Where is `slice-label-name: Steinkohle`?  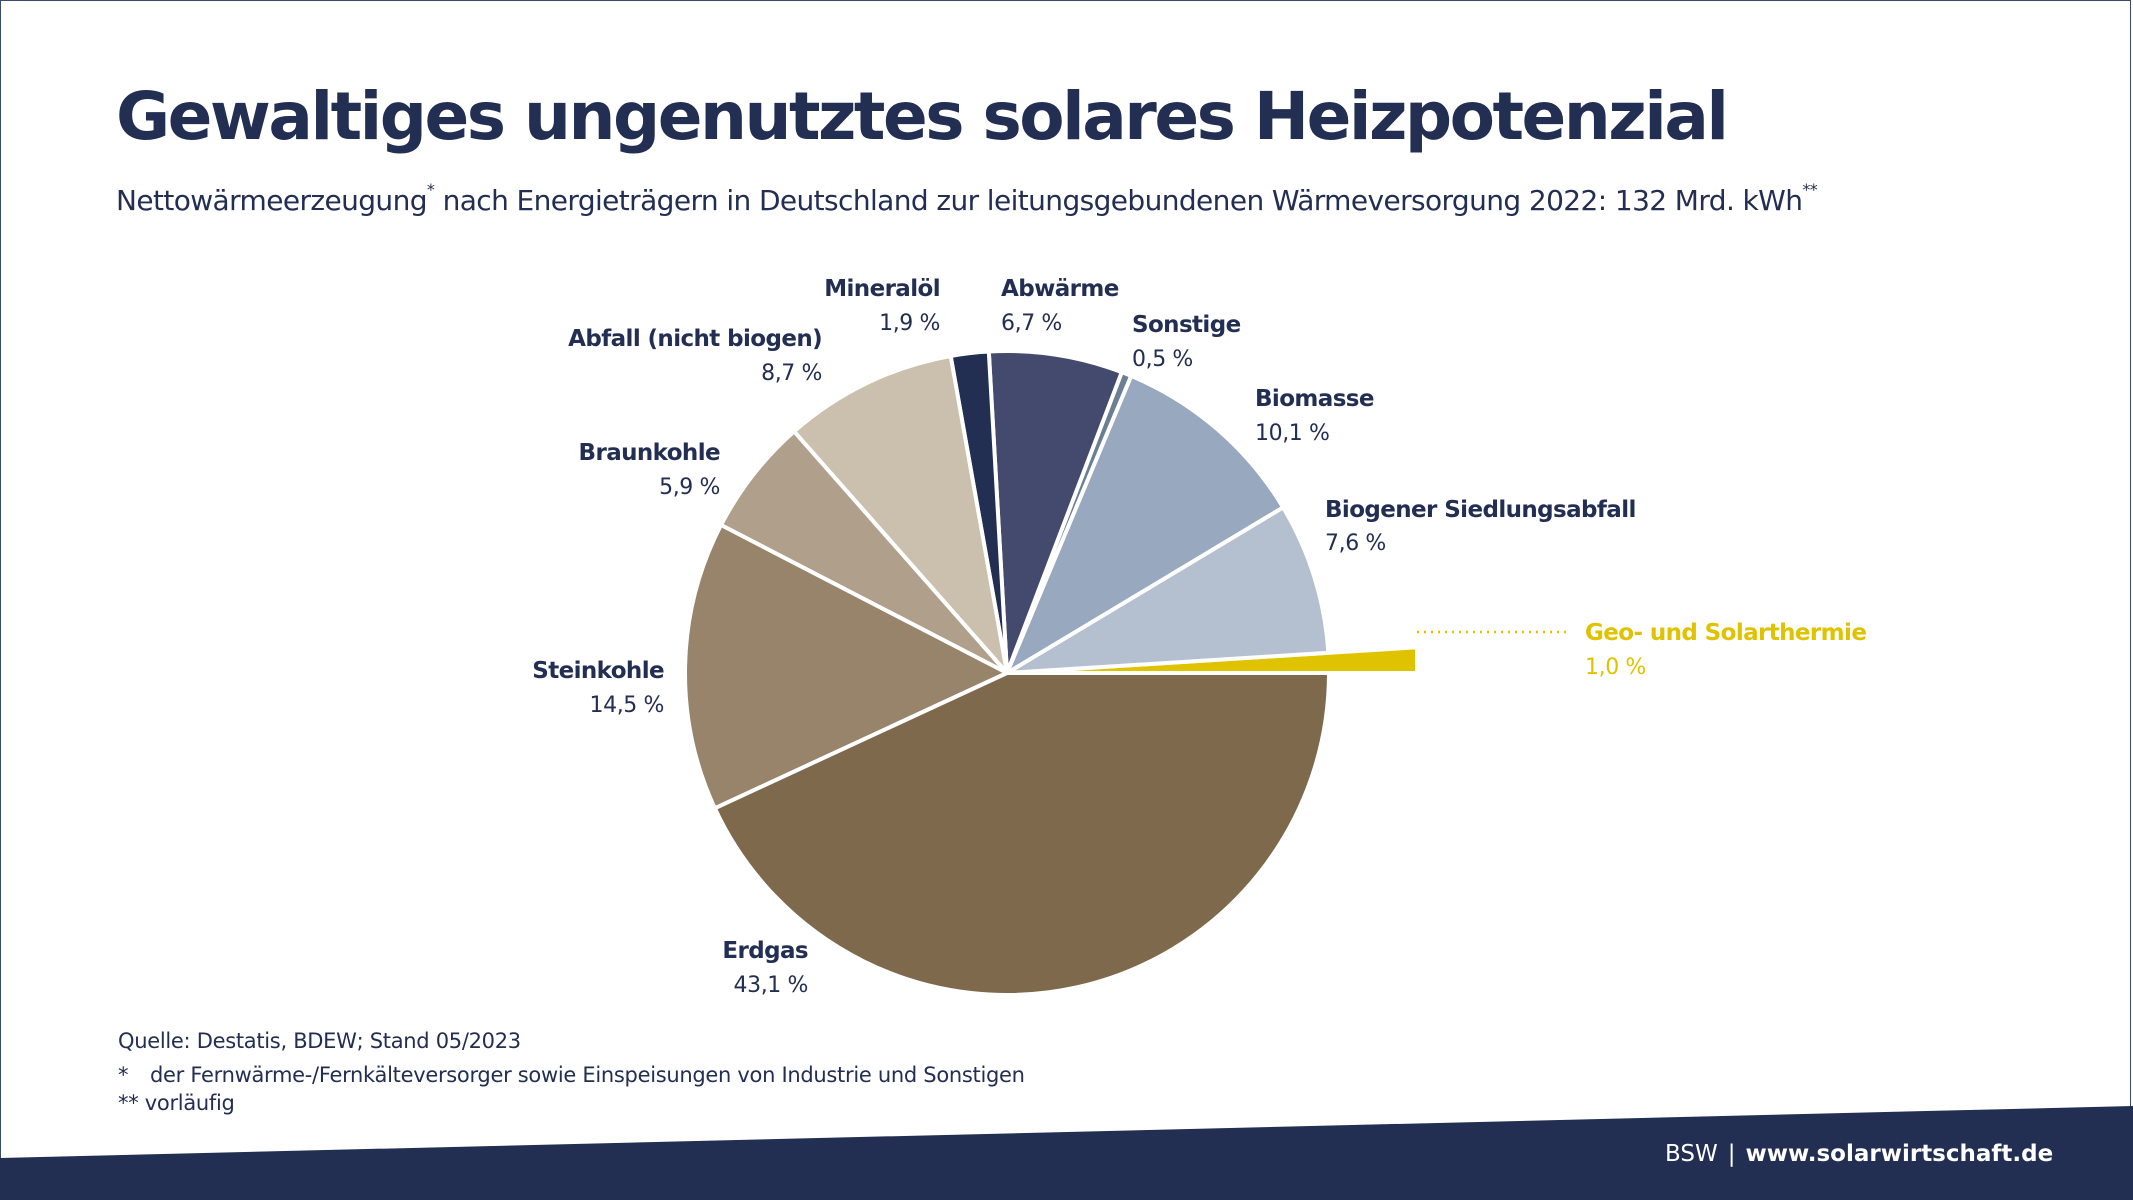
slice-label-name: Steinkohle is located at coordinates (598, 671).